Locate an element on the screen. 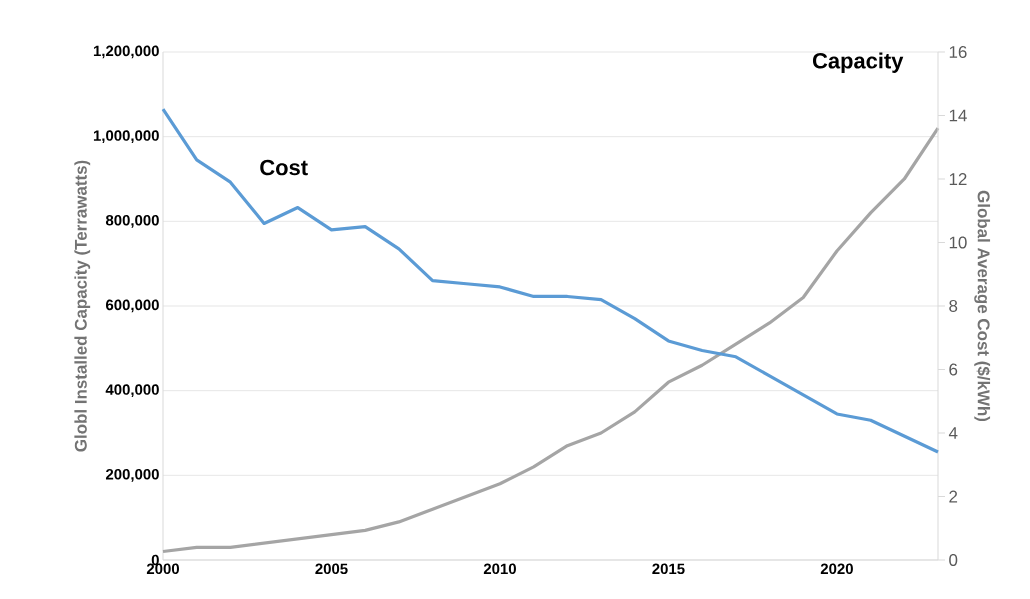 Image resolution: width=1030 pixels, height=599 pixels. y2-tick-label: 6 is located at coordinates (953, 369).